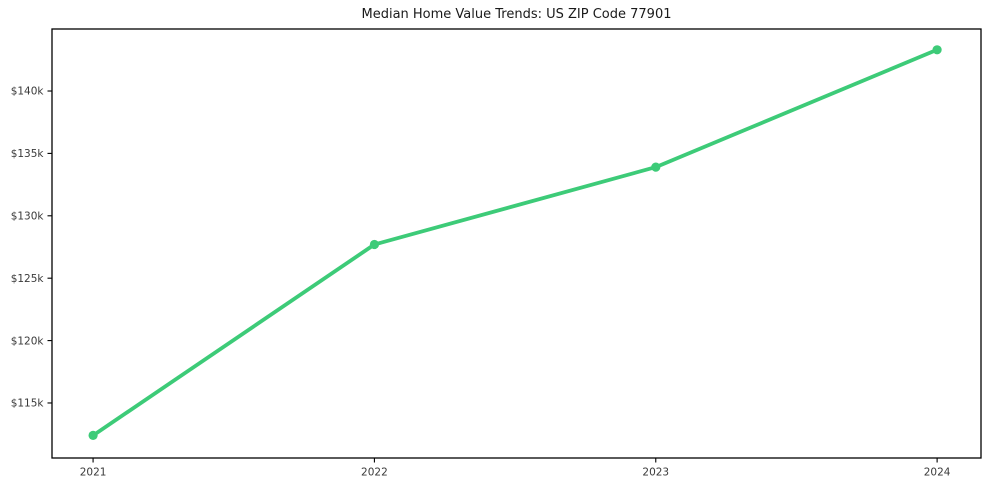 The image size is (990, 490). What do you see at coordinates (655, 473) in the screenshot?
I see `x-tick-label: 2023` at bounding box center [655, 473].